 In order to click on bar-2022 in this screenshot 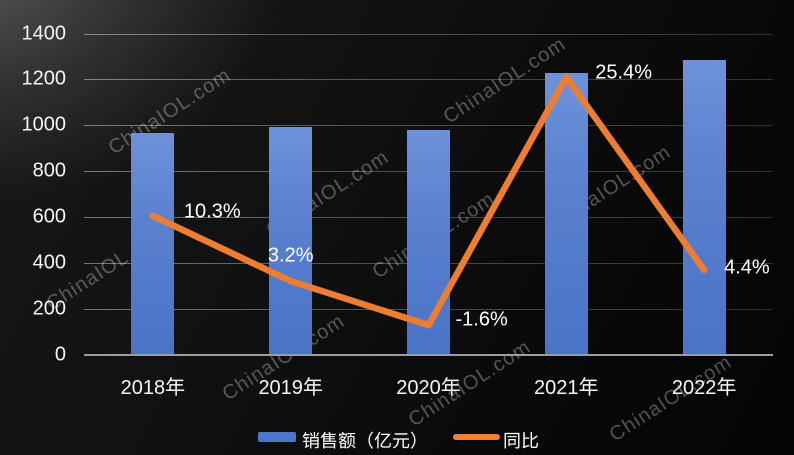, I will do `click(704, 207)`.